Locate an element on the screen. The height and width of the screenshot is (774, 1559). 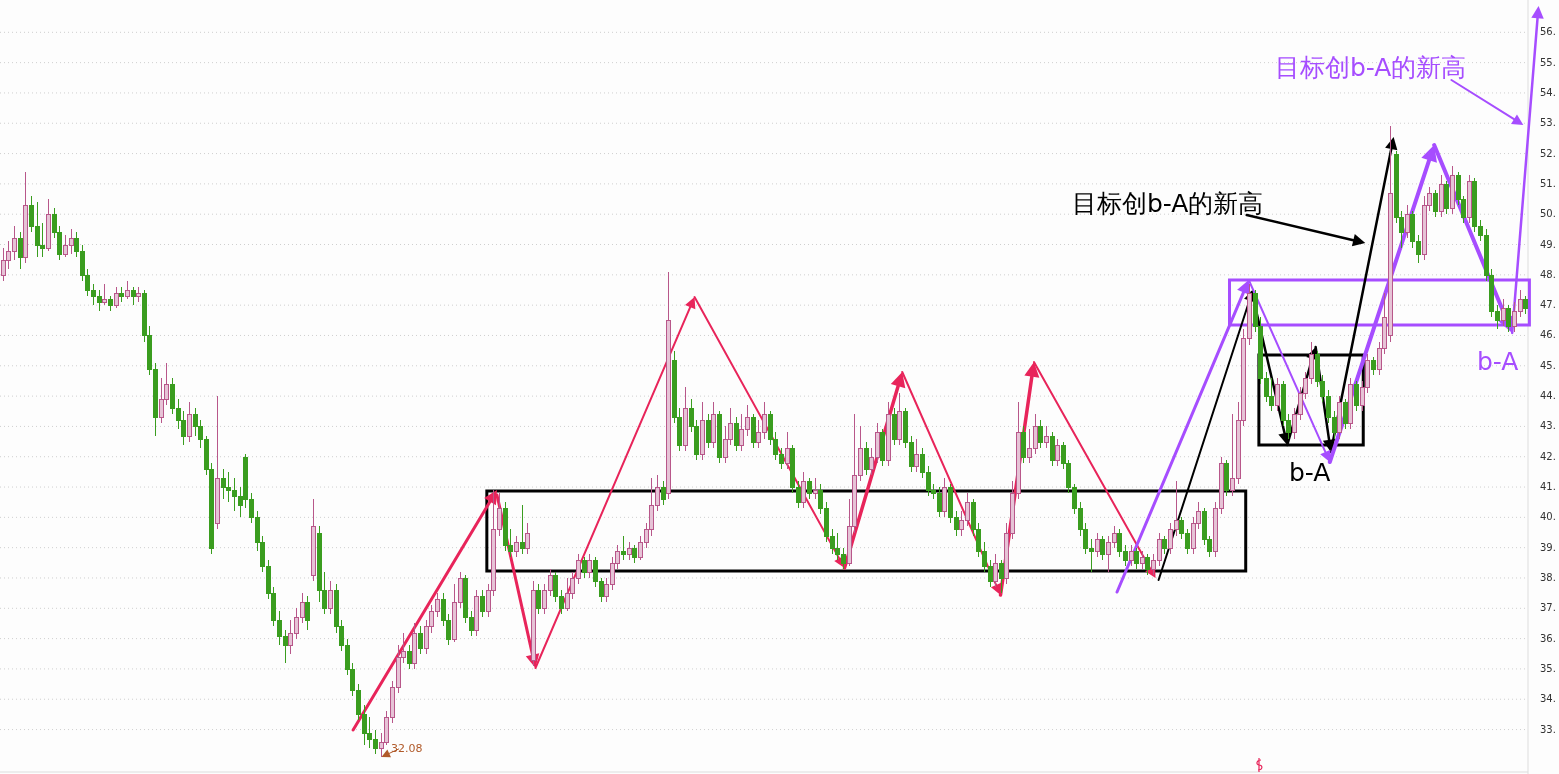
y-tick-label: 49. is located at coordinates (1548, 244).